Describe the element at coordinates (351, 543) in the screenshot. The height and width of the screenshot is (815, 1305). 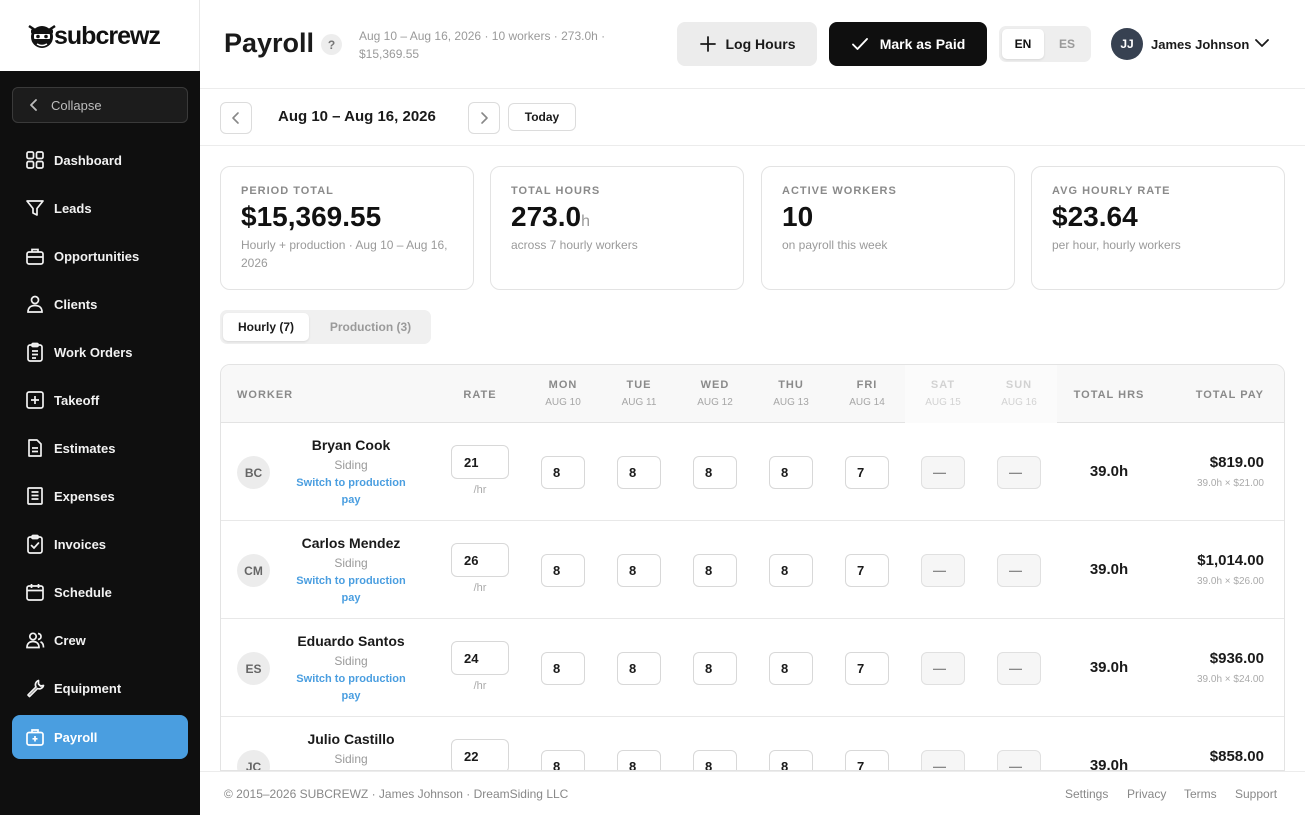
I see `worker-name: Carlos Mendez` at that location.